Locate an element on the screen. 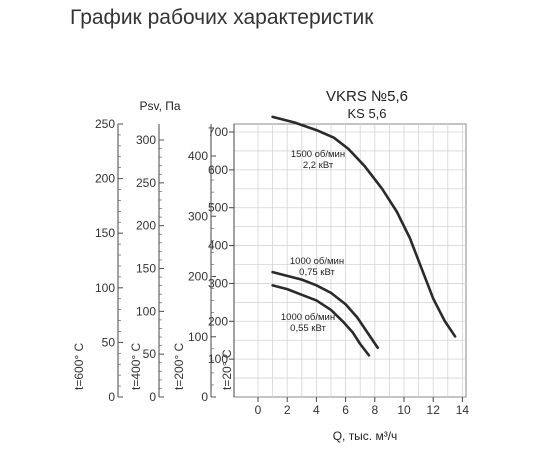 This screenshot has width=550, height=450. series-label-3: 0,55 кВт is located at coordinates (308, 328).